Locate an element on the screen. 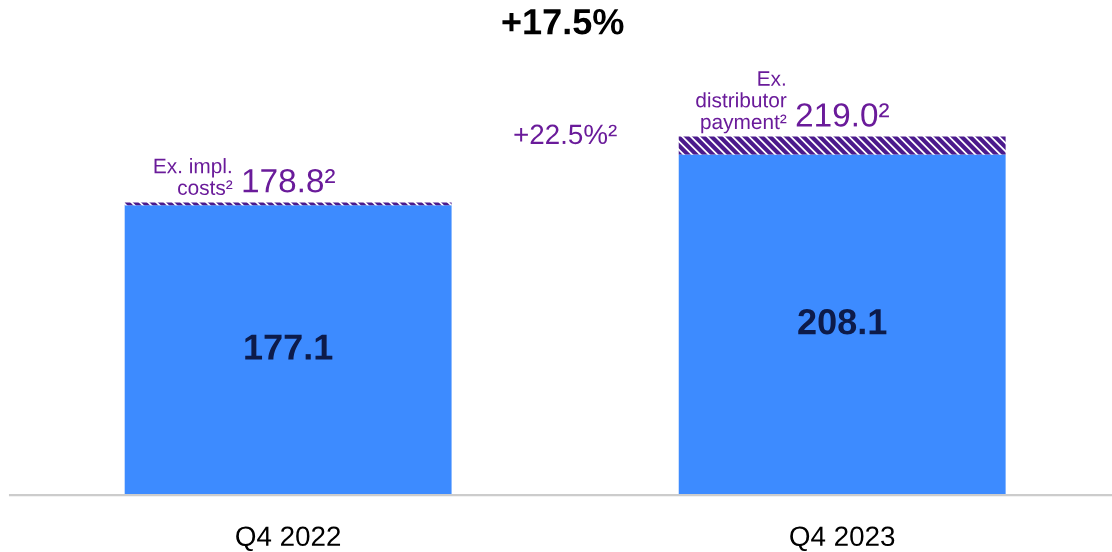  annotation: +22.5%² is located at coordinates (565, 134).